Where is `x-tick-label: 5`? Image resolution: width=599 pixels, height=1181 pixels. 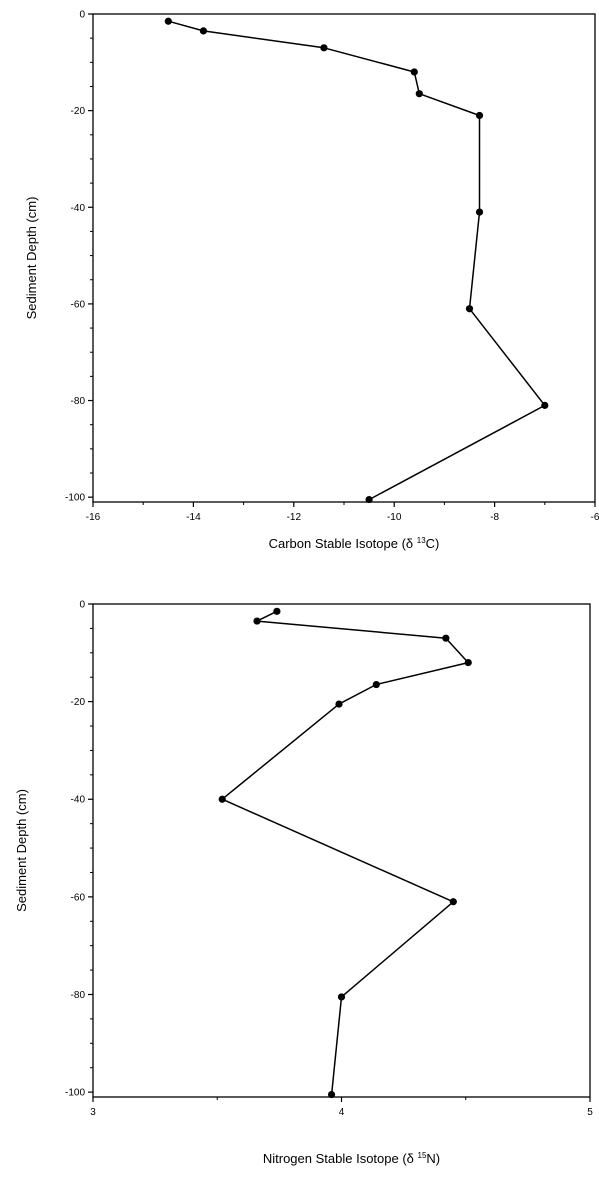 x-tick-label: 5 is located at coordinates (590, 1112).